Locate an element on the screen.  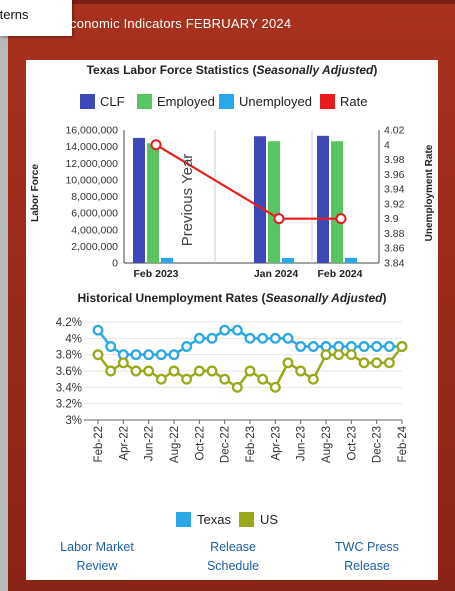
chart1-y-tick: 8,000,000 is located at coordinates (94, 197).